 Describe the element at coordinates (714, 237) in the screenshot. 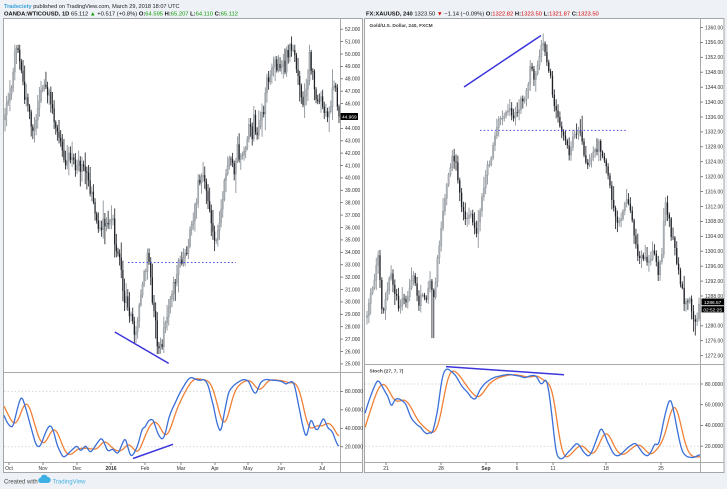

I see `svg-text: 1304.00` at that location.